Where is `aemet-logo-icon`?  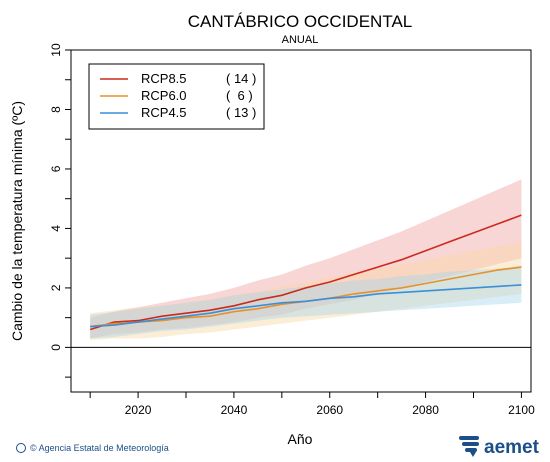 aemet-logo-icon is located at coordinates (469, 446).